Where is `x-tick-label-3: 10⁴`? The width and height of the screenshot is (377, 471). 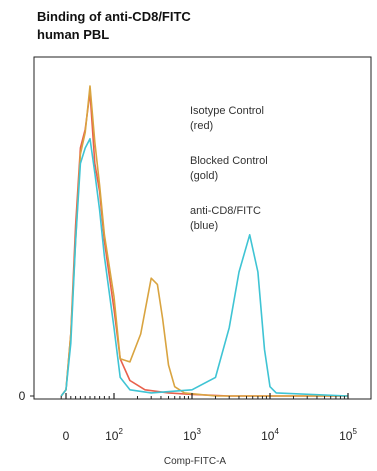
x-tick-label-3: 10⁴ is located at coordinates (270, 435).